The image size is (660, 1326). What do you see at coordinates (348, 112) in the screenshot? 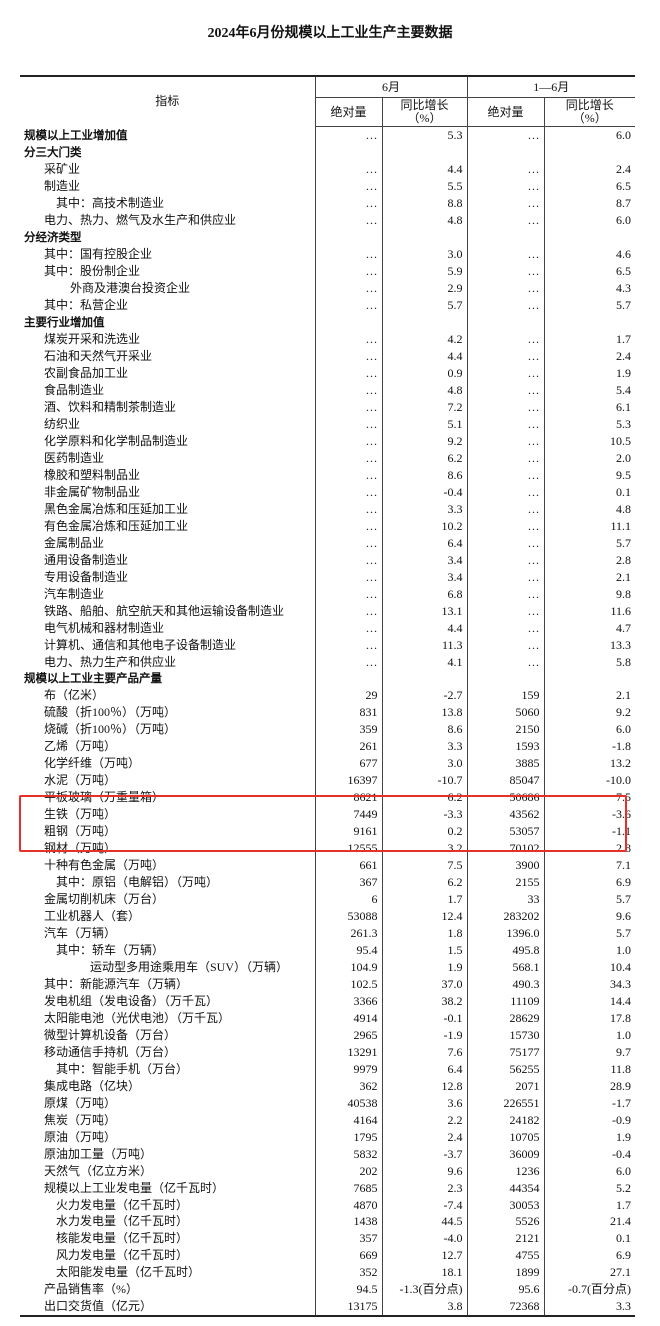
I see `header-absolute: 绝对量` at bounding box center [348, 112].